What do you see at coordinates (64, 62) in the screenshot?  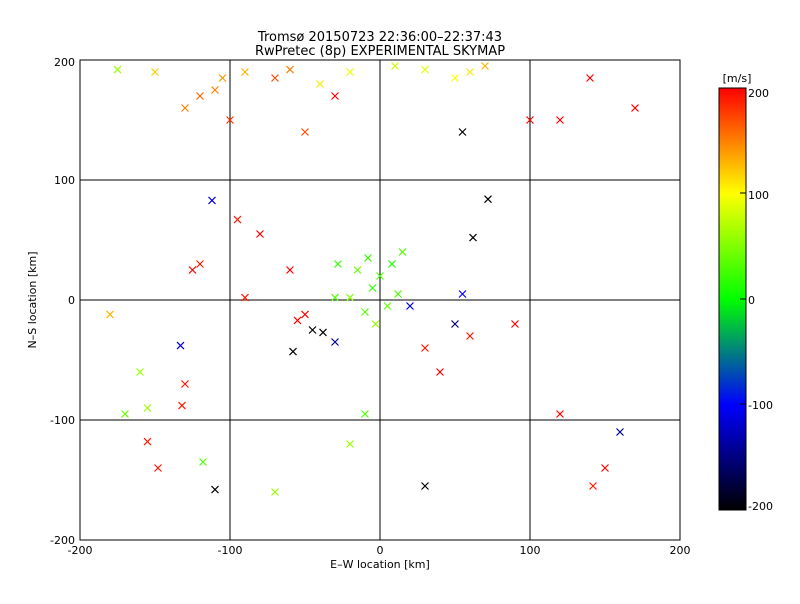 I see `y-tick-label: 200` at bounding box center [64, 62].